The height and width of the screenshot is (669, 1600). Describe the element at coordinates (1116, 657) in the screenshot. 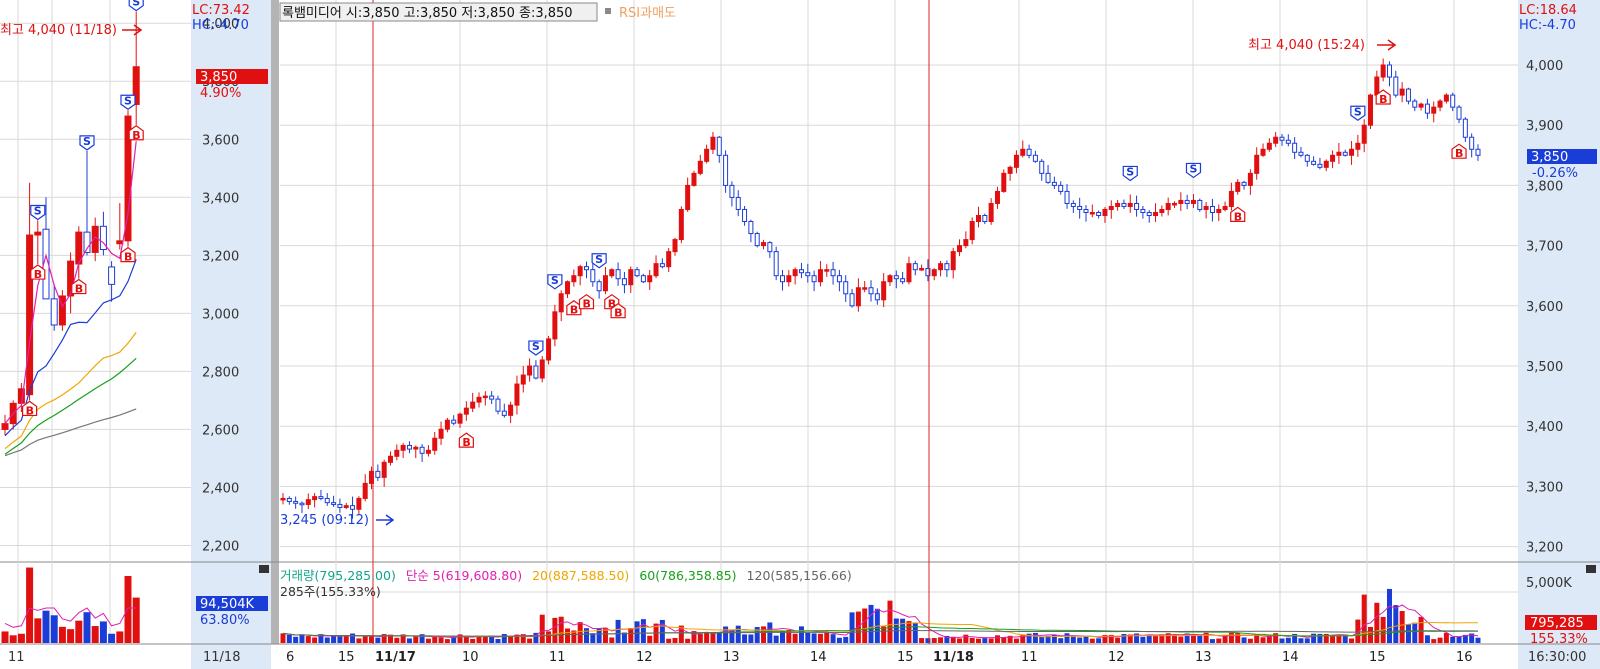

I see `time-label: 12` at that location.